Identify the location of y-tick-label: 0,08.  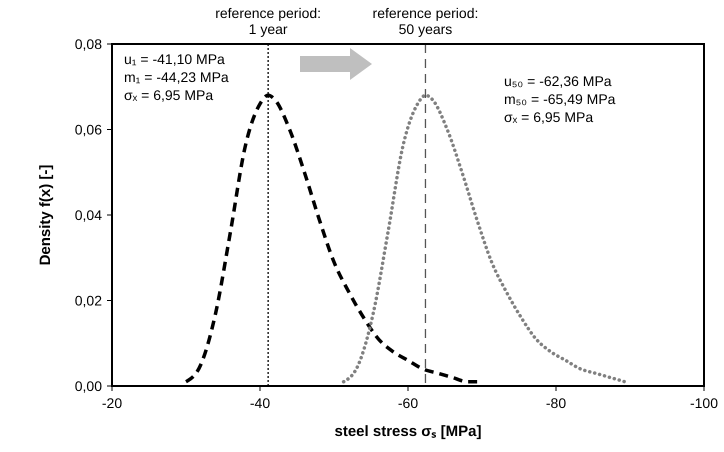
(88, 44).